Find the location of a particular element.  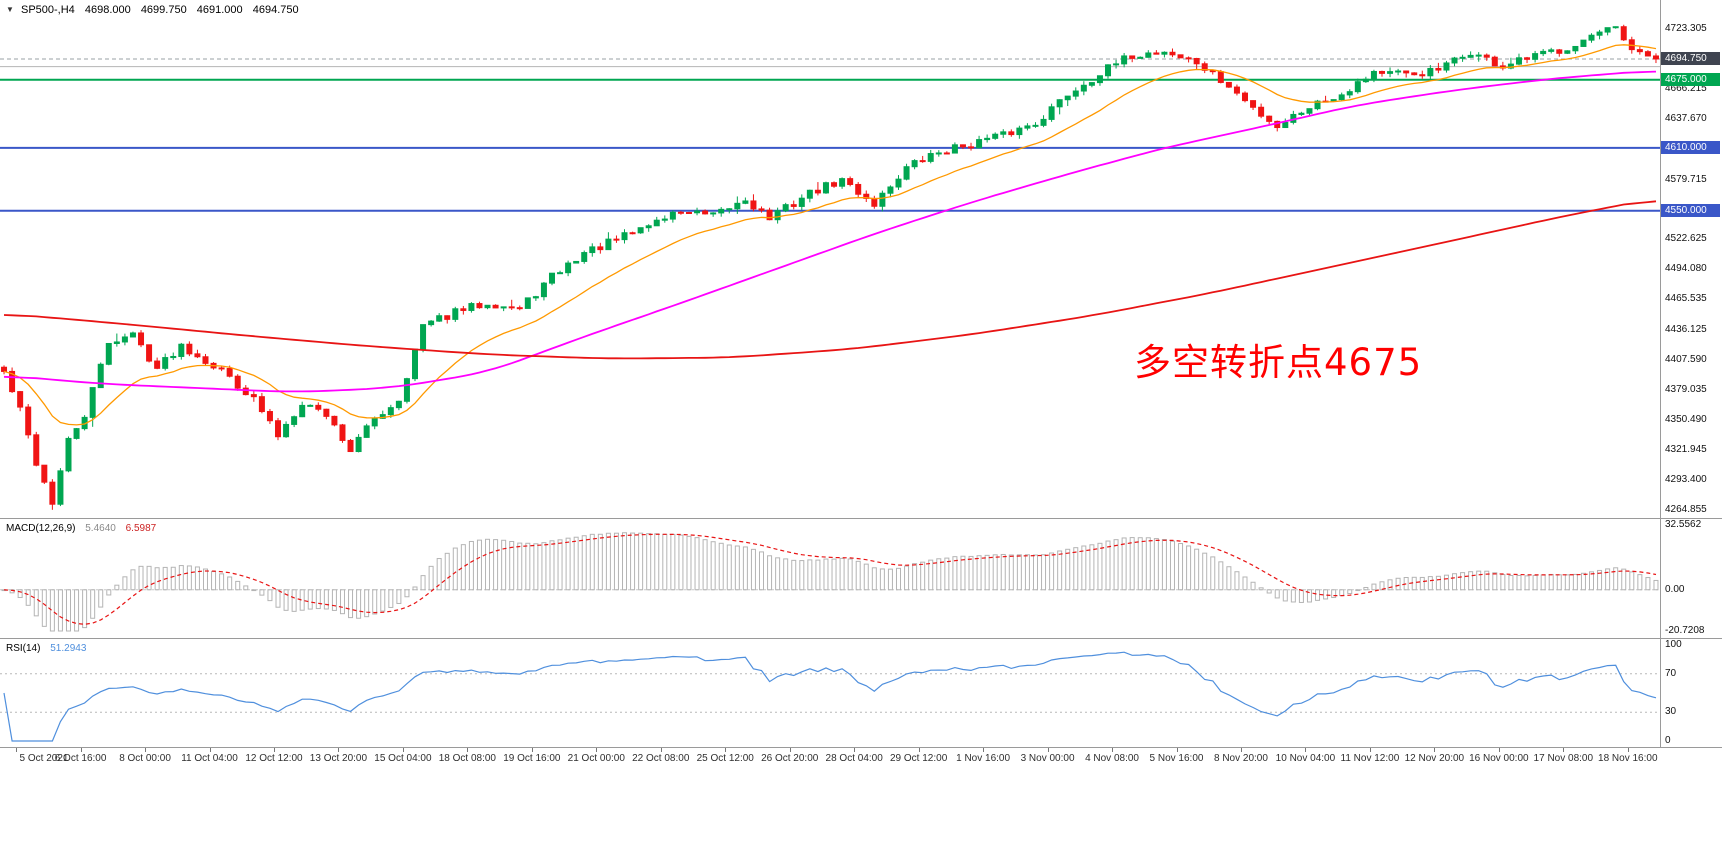

time-axis-label: 5 Nov 16:00 is located at coordinates (1176, 758).